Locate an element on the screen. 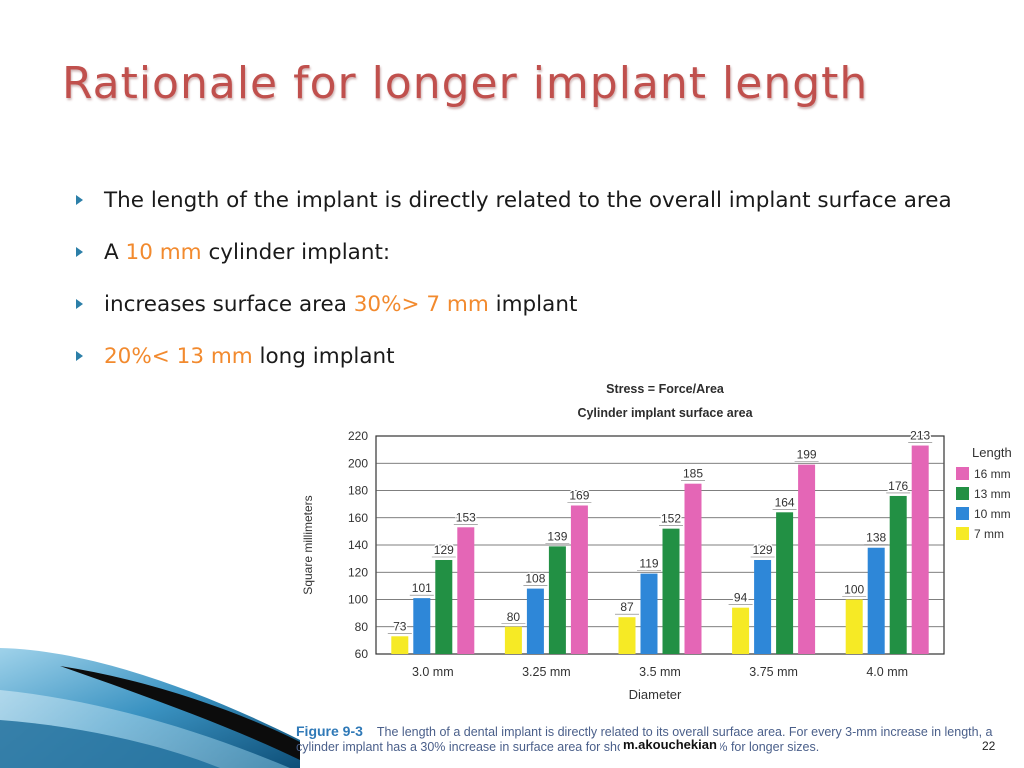  bullet-item: 20%< 13 mm long implant is located at coordinates (516, 357).